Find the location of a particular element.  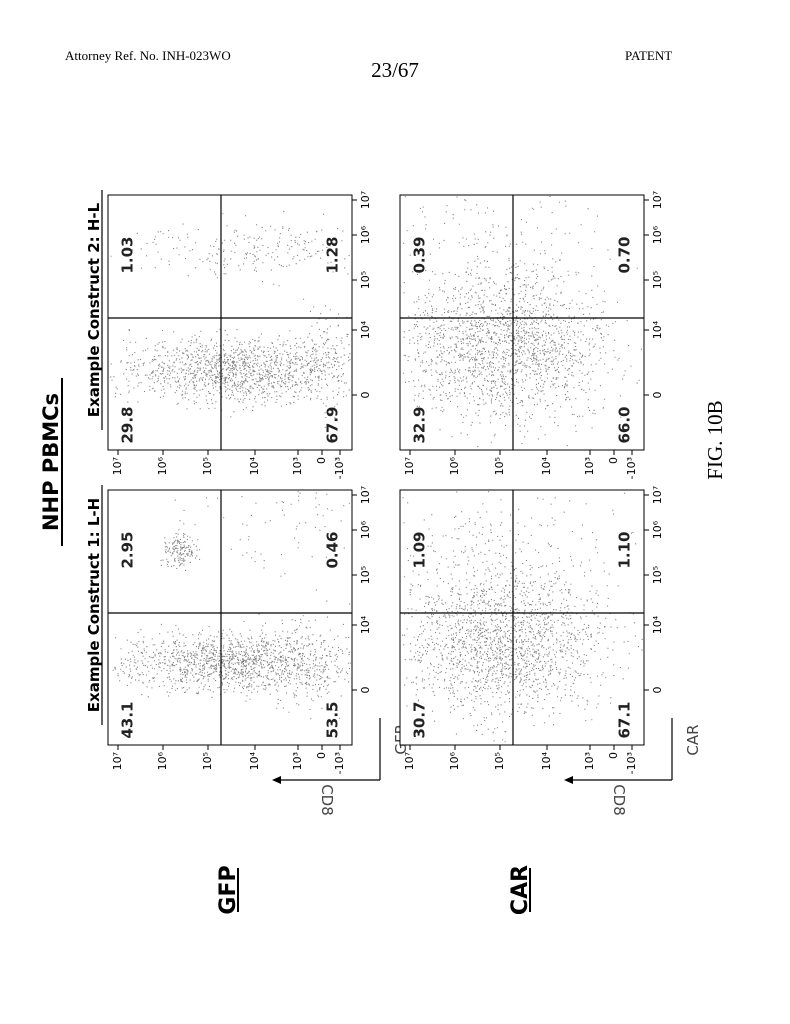

quadrant-percent: 0.70 is located at coordinates (625, 254).